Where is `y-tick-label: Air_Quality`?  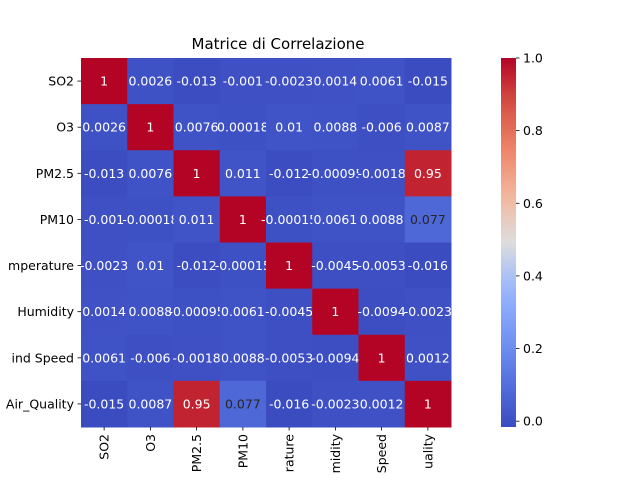
y-tick-label: Air_Quality is located at coordinates (40, 403).